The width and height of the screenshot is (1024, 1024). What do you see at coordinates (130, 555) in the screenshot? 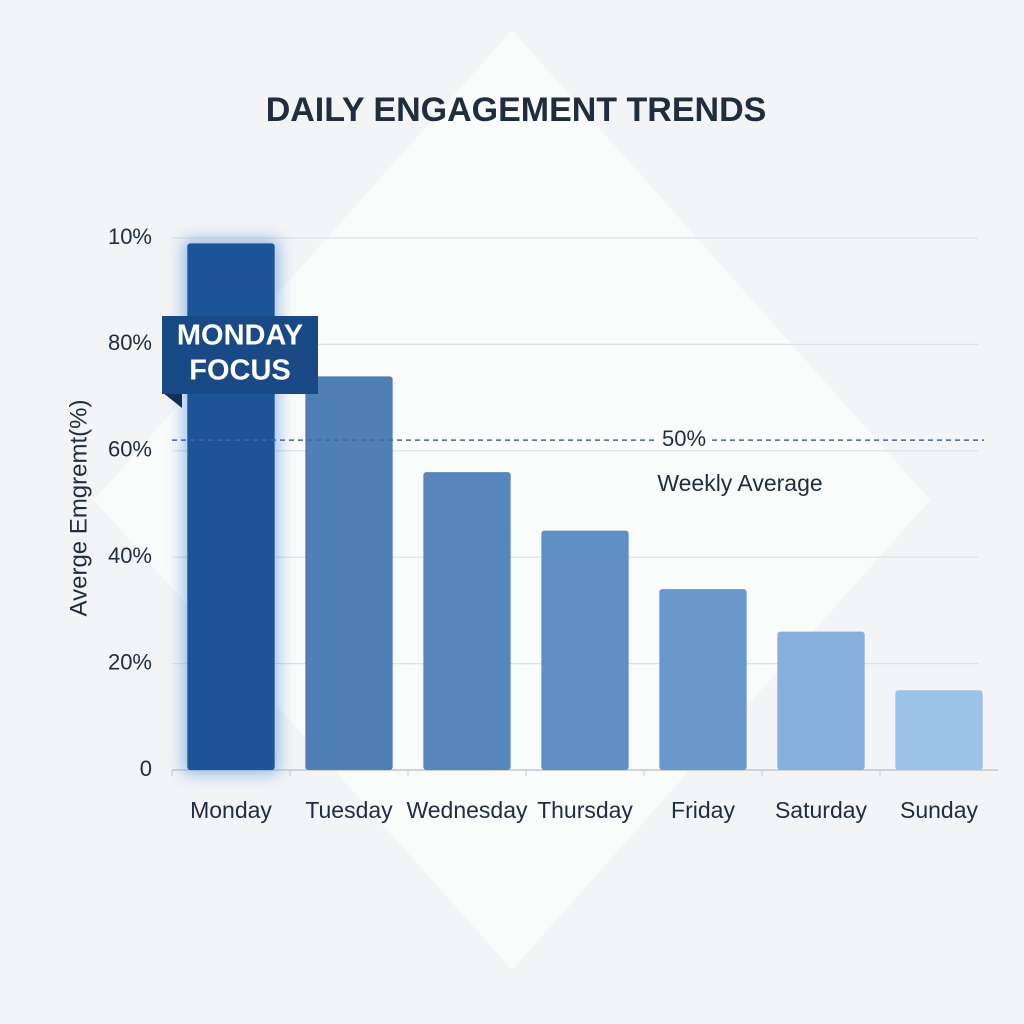
I see `y-tick-label: 40%` at bounding box center [130, 555].